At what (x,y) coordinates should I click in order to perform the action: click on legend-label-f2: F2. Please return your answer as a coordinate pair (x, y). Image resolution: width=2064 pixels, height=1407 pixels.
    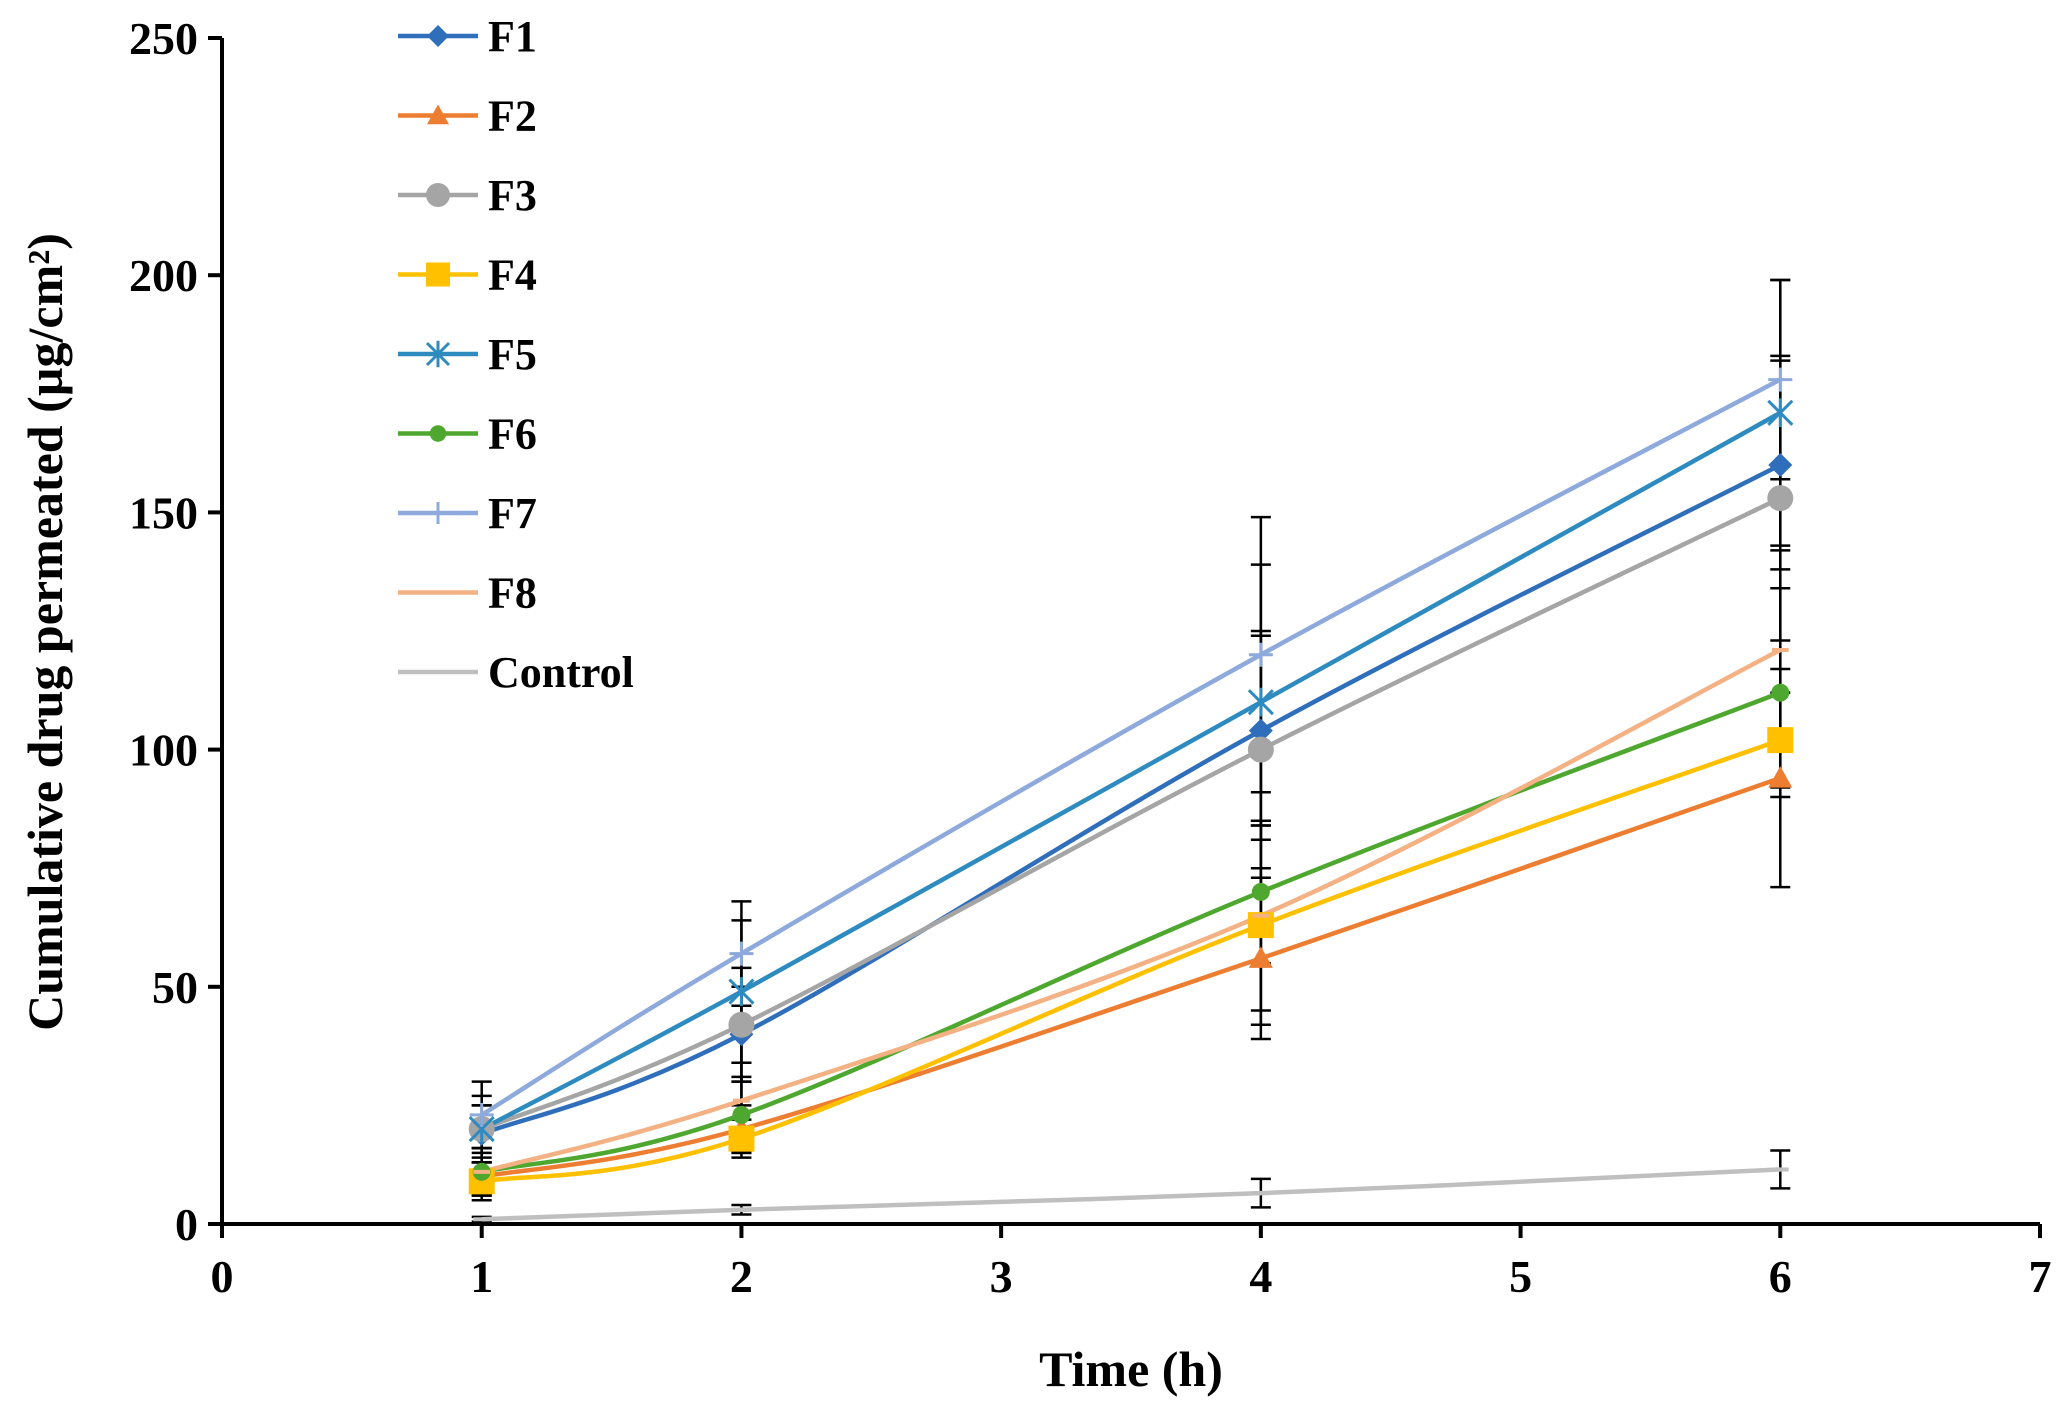
    Looking at the image, I should click on (512, 116).